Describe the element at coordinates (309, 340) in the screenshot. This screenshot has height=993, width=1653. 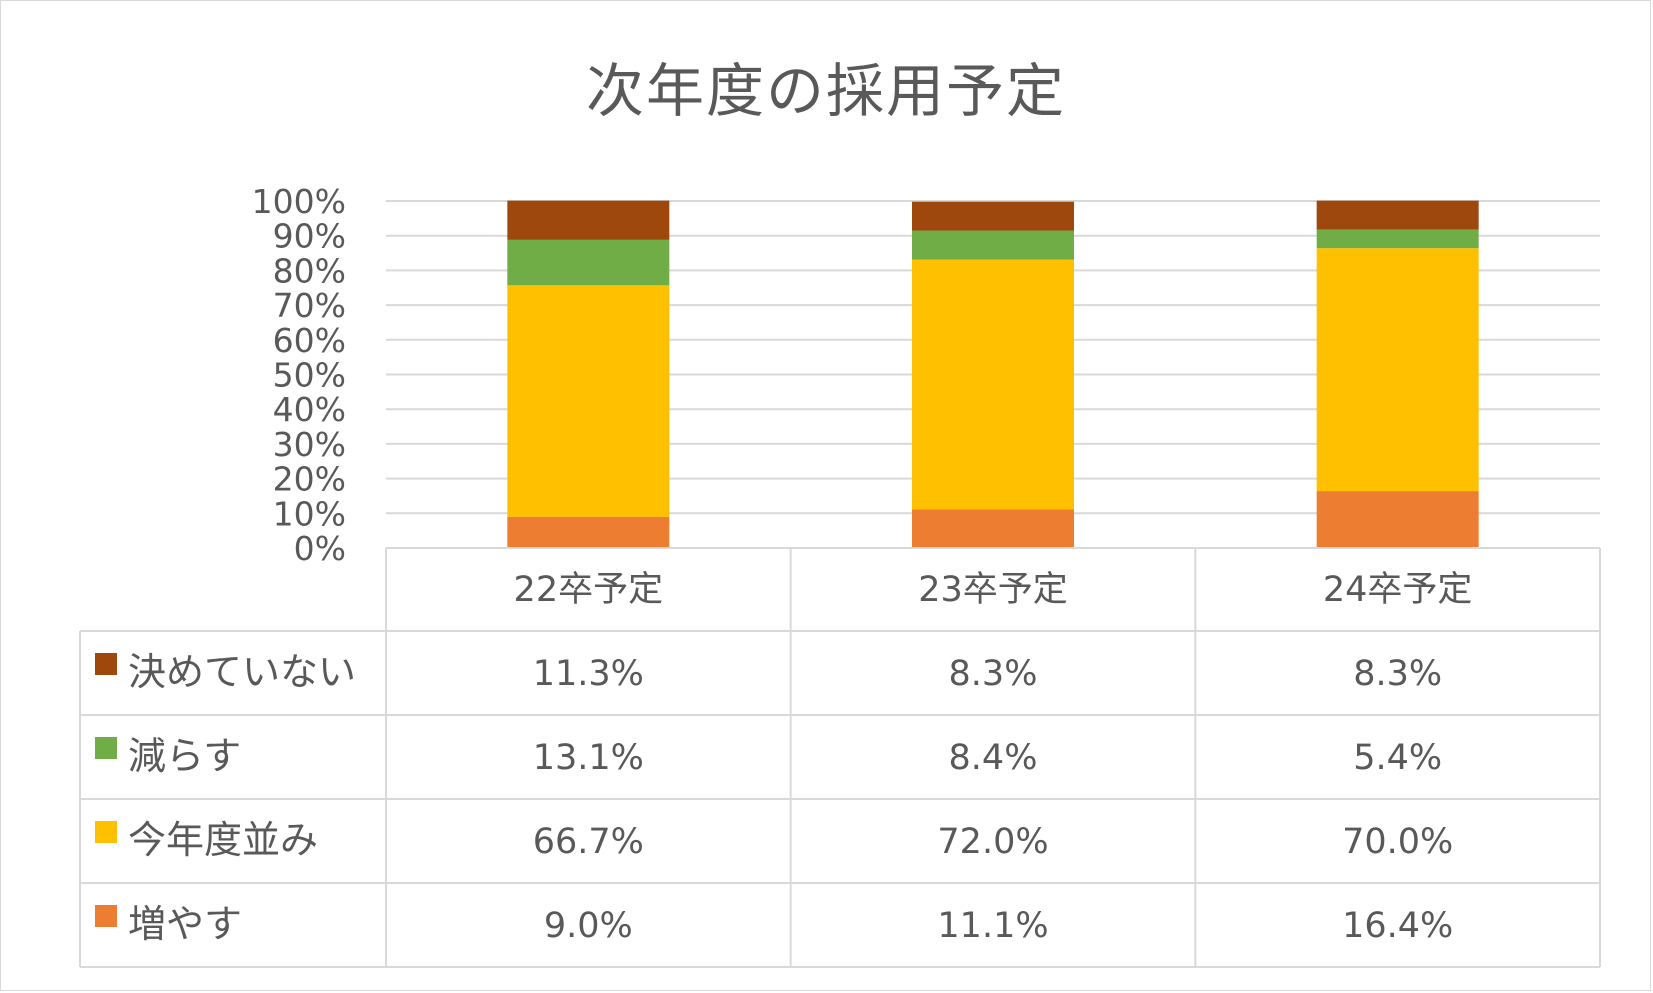
I see `y-tick-label: 60%` at that location.